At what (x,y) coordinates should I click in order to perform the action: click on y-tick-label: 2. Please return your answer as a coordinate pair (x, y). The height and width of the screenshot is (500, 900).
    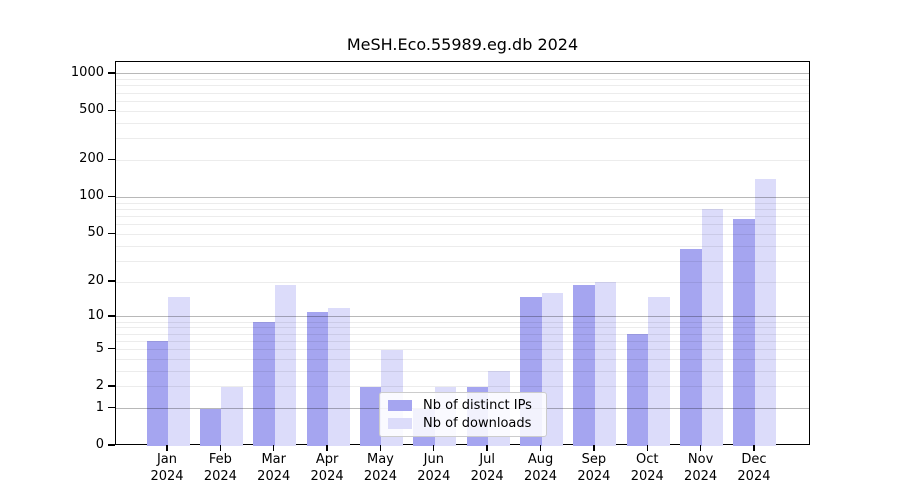
    Looking at the image, I should click on (99, 385).